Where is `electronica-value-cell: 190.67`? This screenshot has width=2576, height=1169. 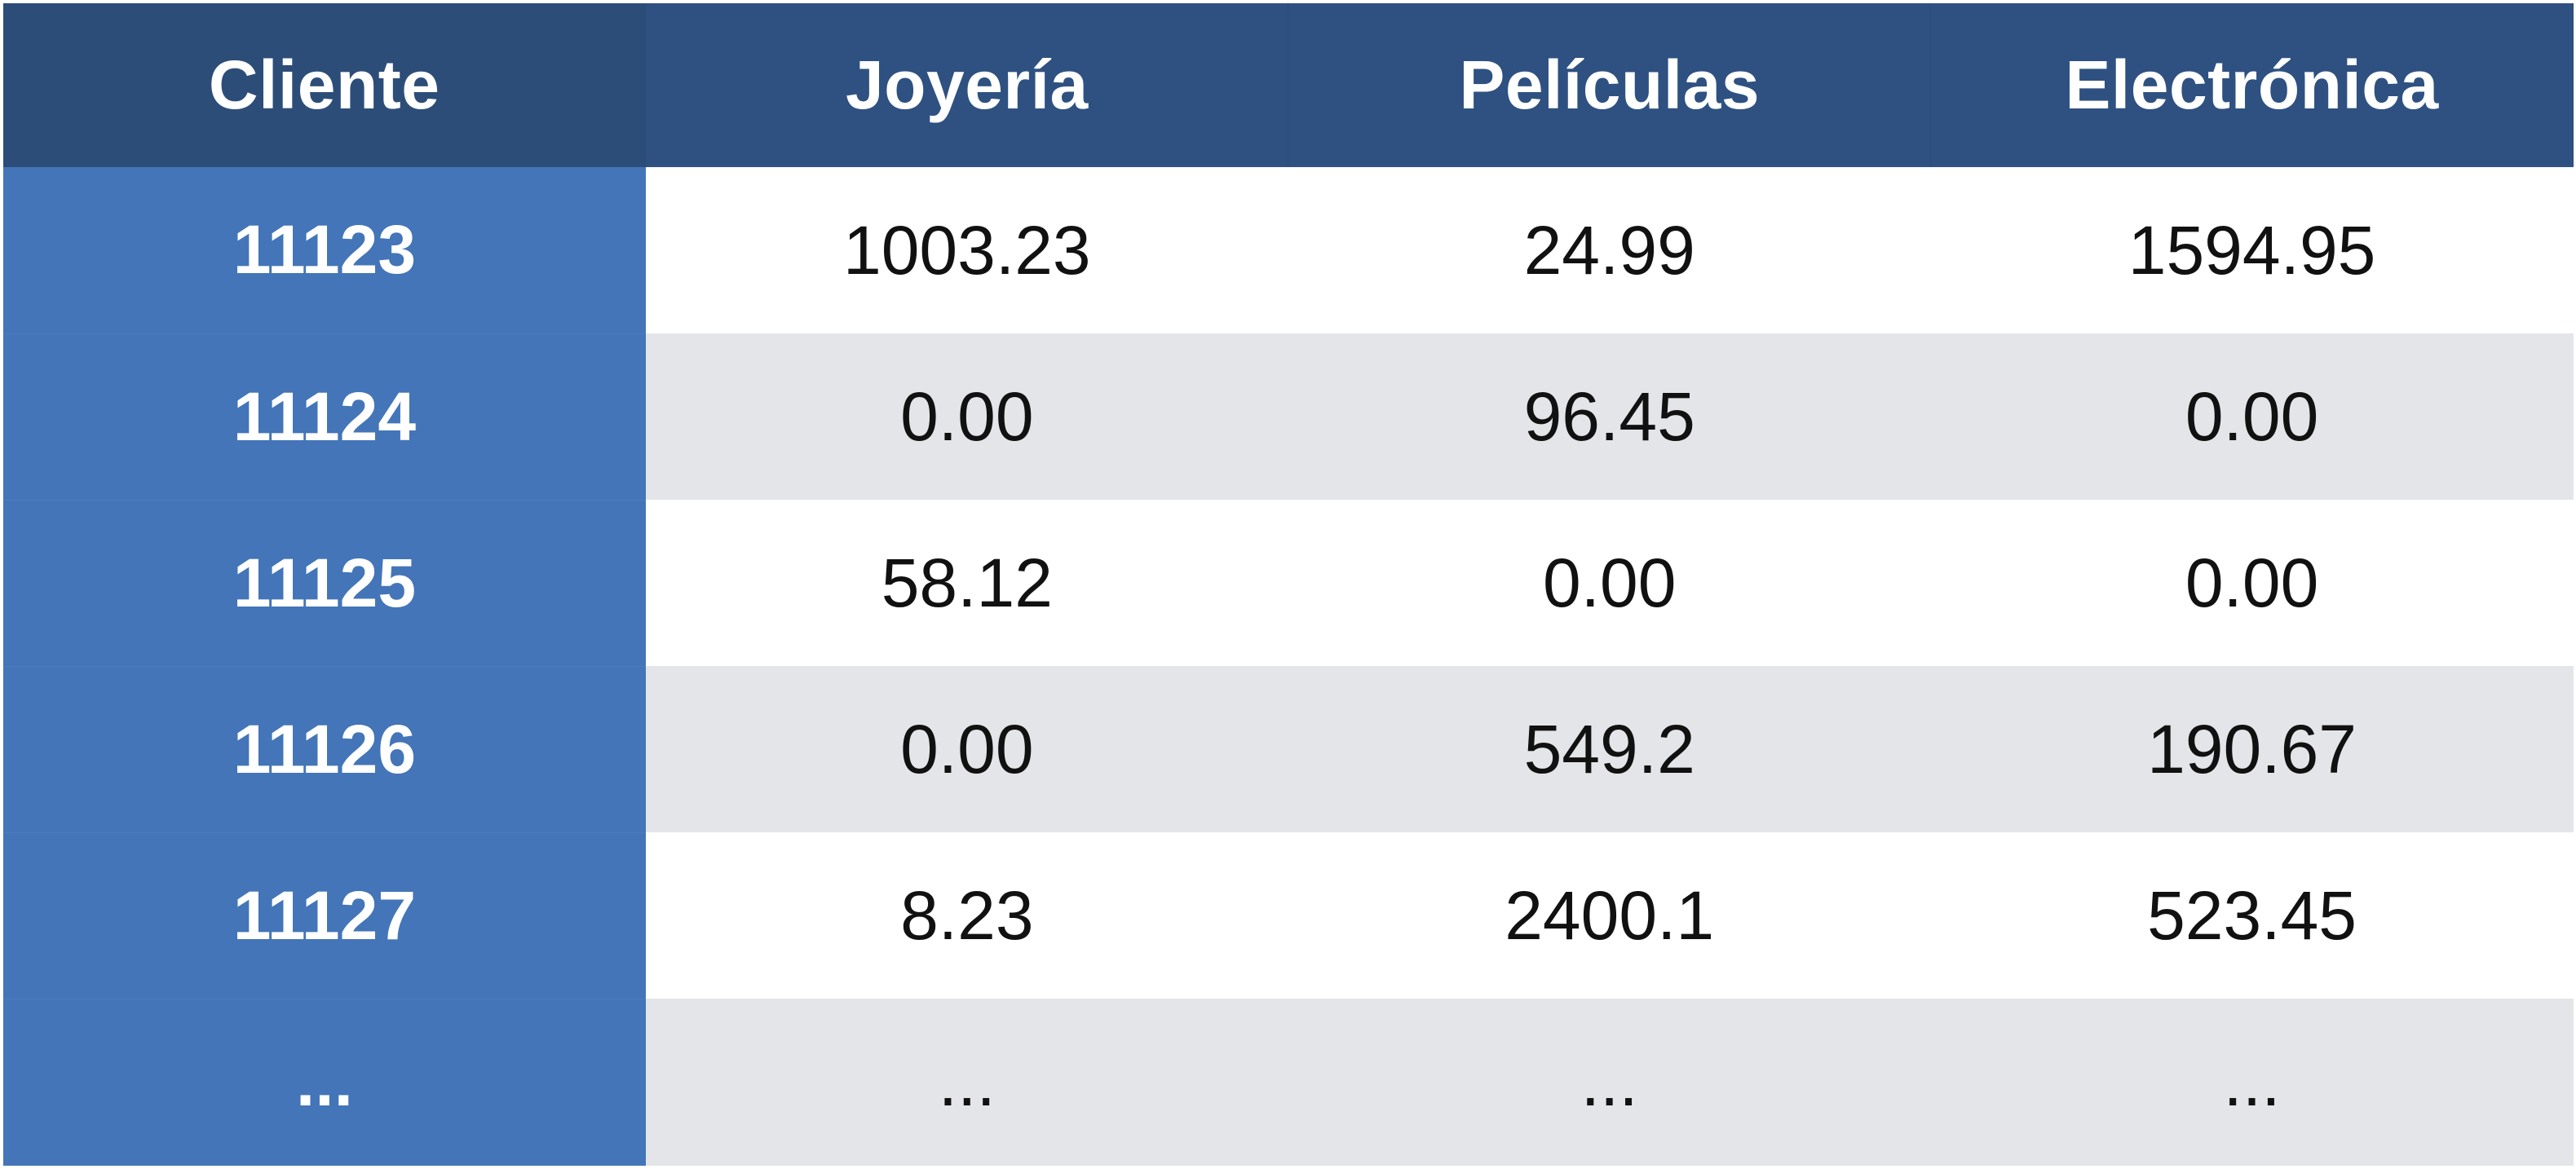
electronica-value-cell: 190.67 is located at coordinates (2252, 749).